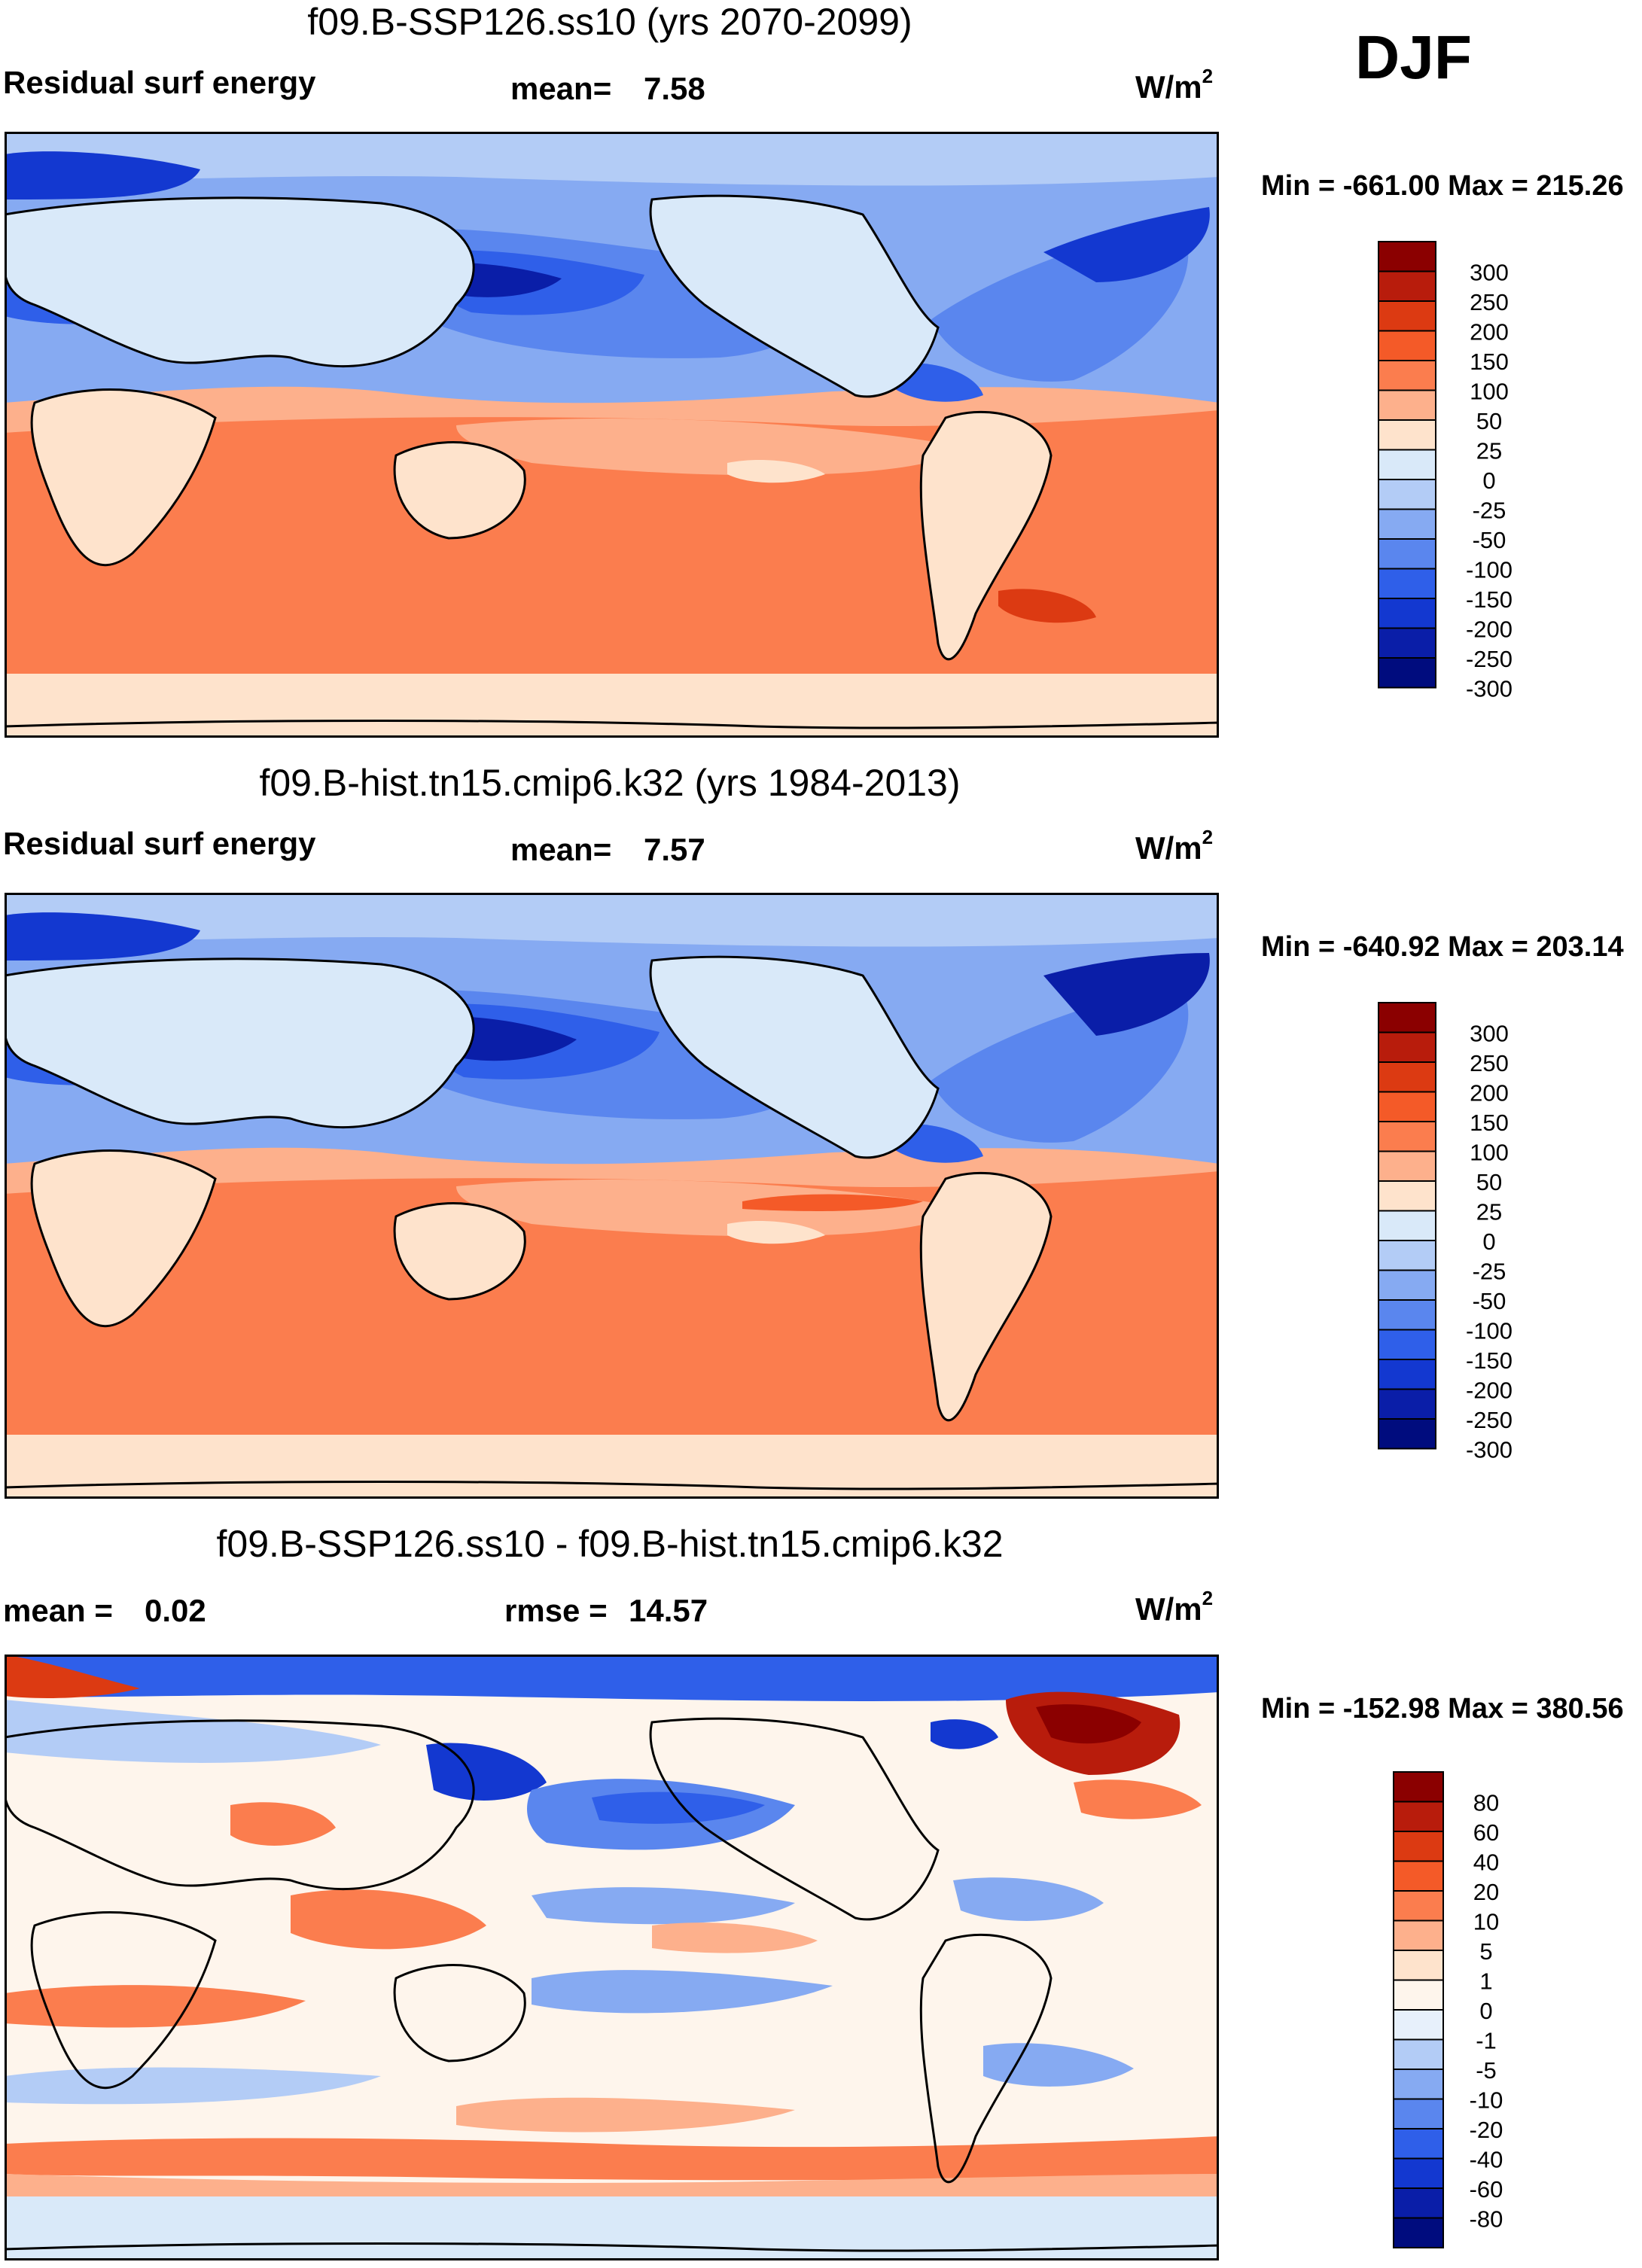 The image size is (1642, 2268). Describe the element at coordinates (1489, 1331) in the screenshot. I see `panel2-colorbar-tick-label: -100` at that location.